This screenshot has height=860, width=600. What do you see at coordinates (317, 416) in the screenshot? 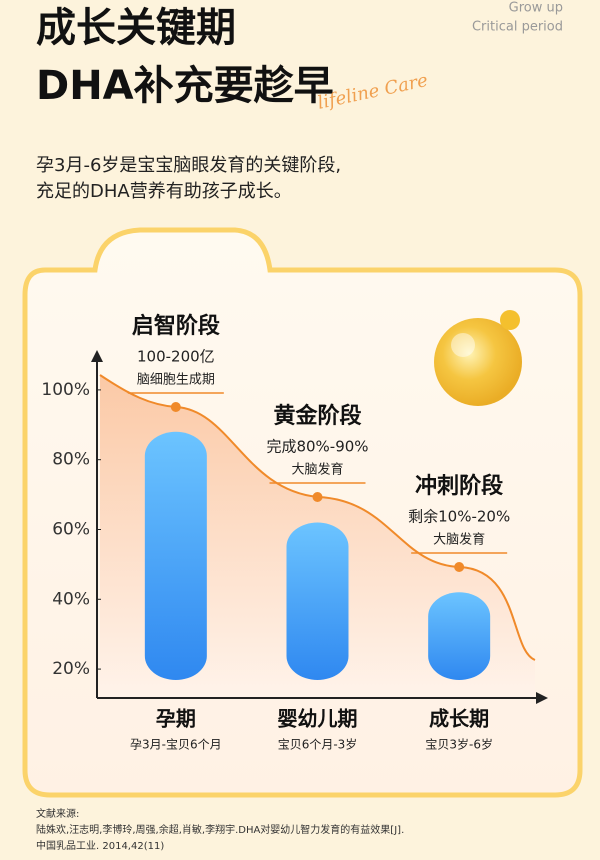
I see `stage-title: 黄金阶段` at bounding box center [317, 416].